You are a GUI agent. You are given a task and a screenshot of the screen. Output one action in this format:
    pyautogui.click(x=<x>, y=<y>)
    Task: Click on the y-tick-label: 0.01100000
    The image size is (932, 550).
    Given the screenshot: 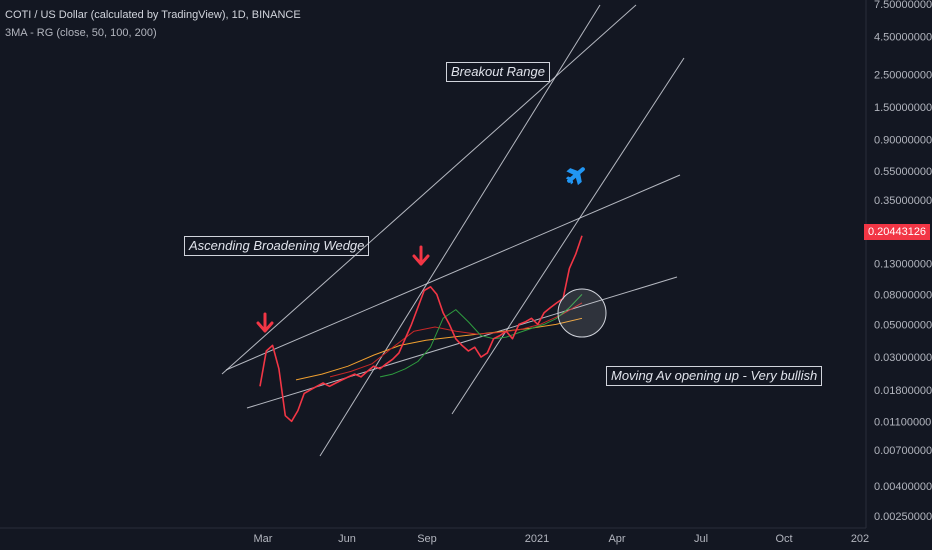 What is the action you would take?
    pyautogui.click(x=902, y=422)
    